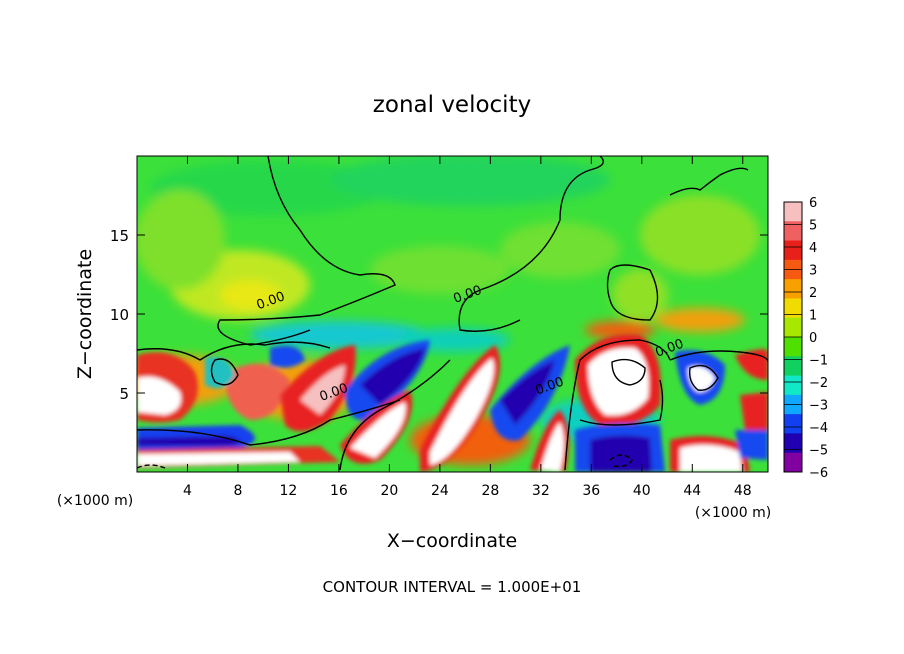  Describe the element at coordinates (813, 203) in the screenshot. I see `colorbar-tick-label: 6` at that location.